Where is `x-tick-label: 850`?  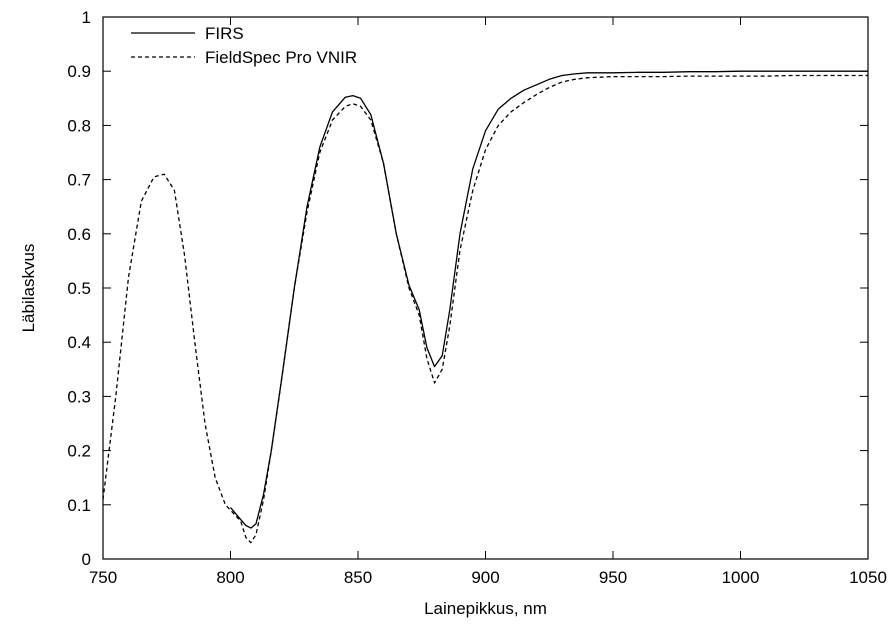
x-tick-label: 850 is located at coordinates (358, 577).